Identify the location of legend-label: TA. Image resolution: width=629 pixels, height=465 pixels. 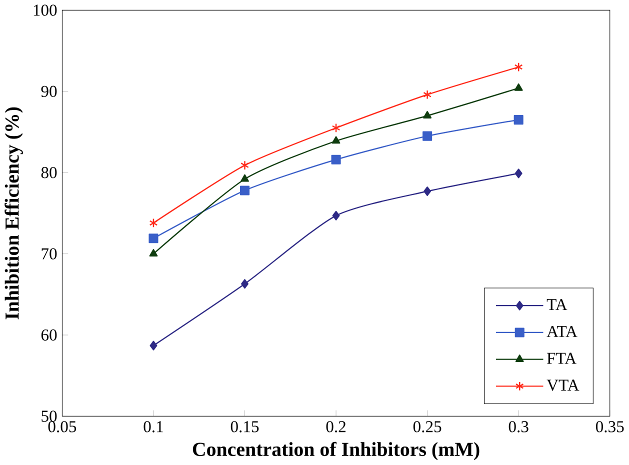
(557, 304).